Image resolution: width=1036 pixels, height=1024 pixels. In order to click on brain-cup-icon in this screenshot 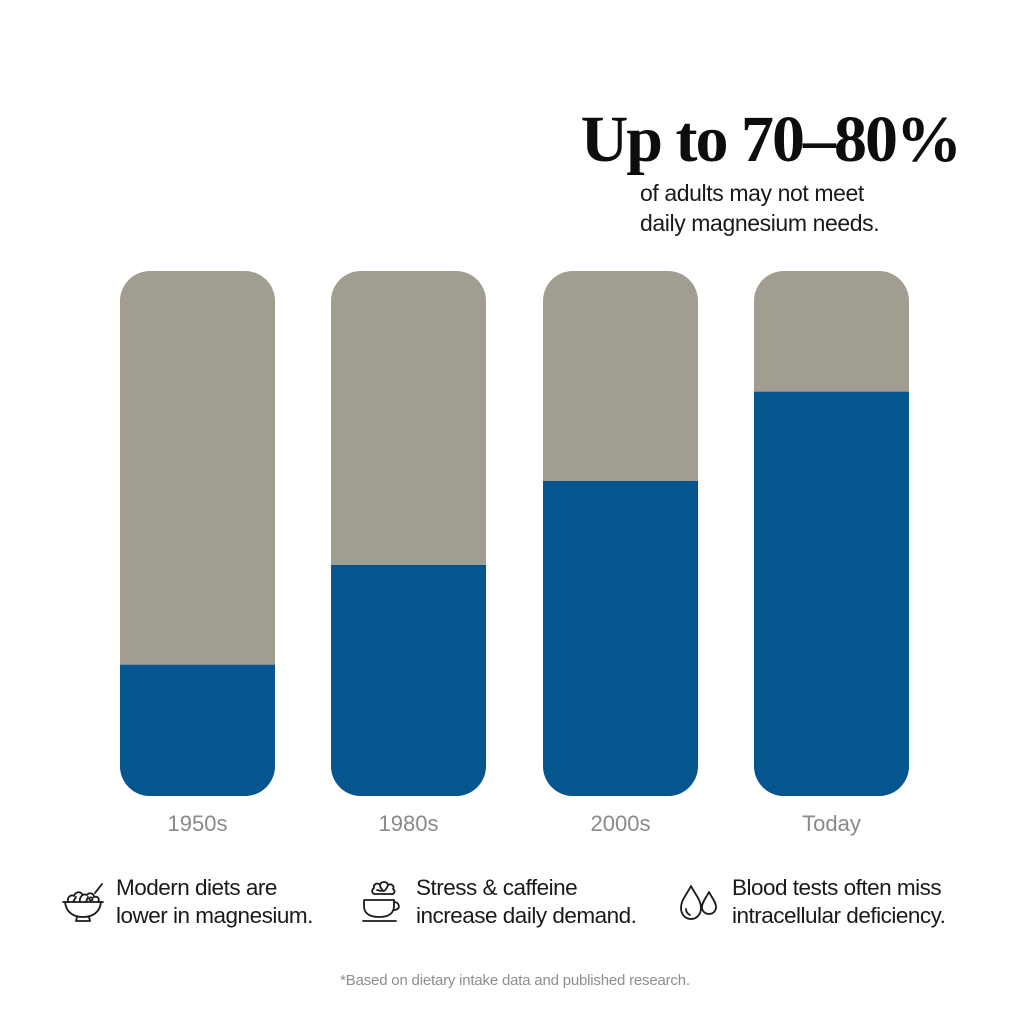, I will do `click(381, 901)`.